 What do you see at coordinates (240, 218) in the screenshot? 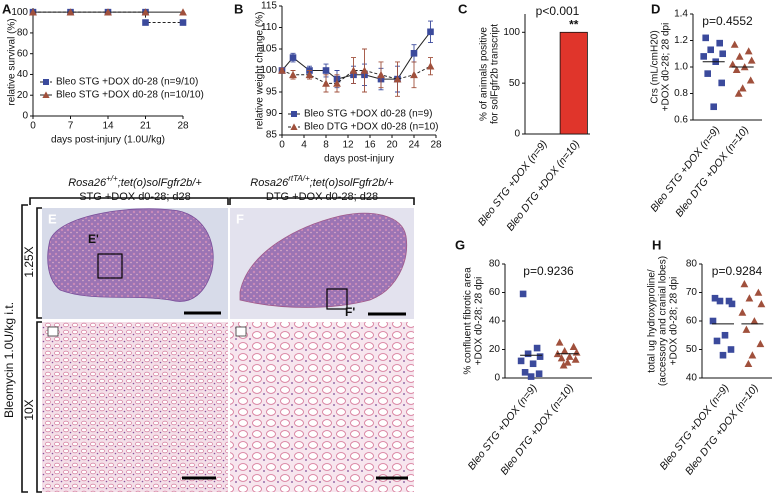
I see `image-letter: F` at bounding box center [240, 218].